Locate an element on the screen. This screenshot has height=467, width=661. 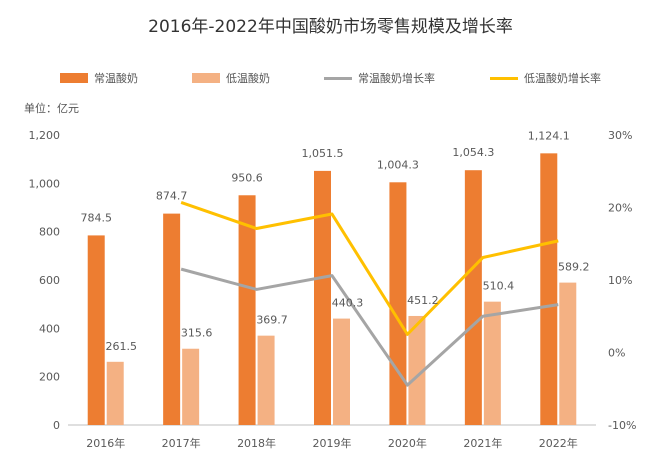
data-label-ambient-yogurt: 1,004.3 is located at coordinates (398, 164).